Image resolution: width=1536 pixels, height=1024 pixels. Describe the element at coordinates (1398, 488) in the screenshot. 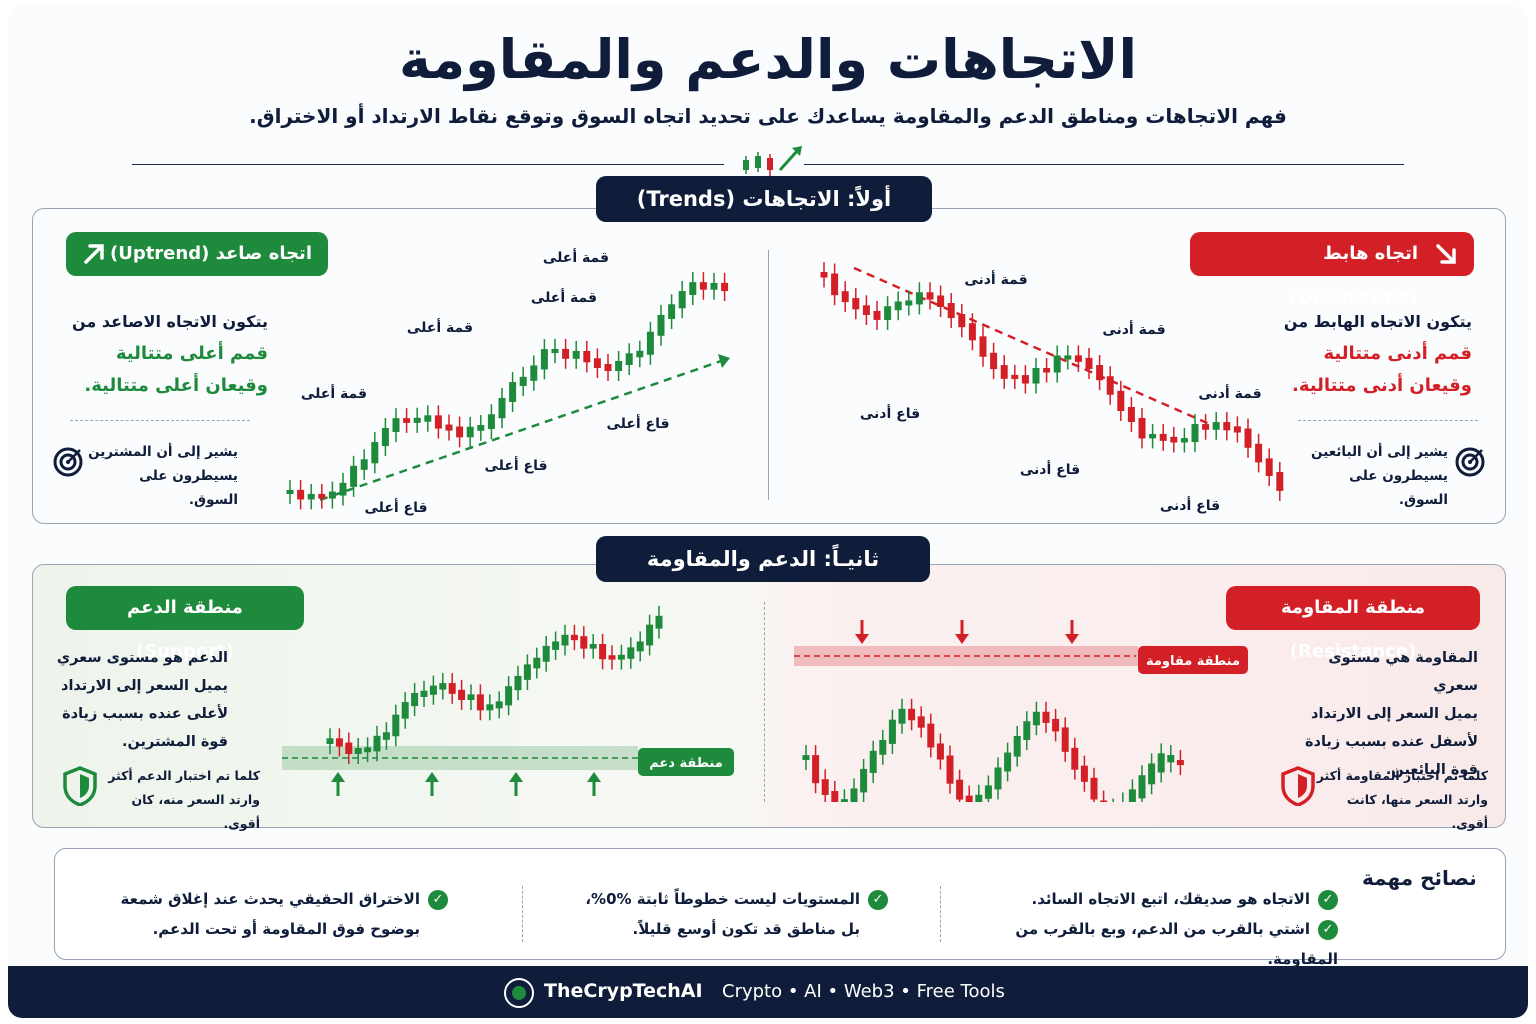

I see `downtrend-note-2: يسيطرون على السوق.` at that location.